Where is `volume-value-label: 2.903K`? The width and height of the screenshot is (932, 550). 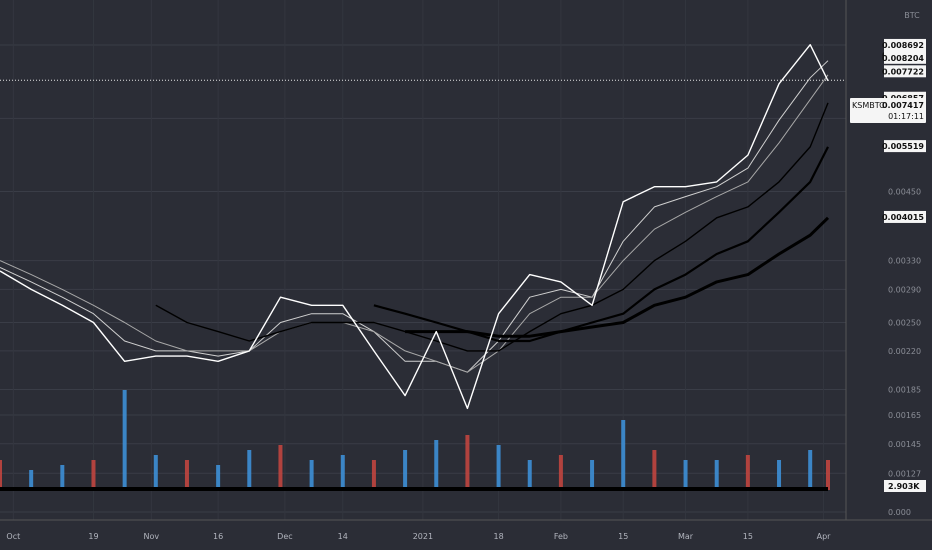
volume-value-label: 2.903K is located at coordinates (904, 486).